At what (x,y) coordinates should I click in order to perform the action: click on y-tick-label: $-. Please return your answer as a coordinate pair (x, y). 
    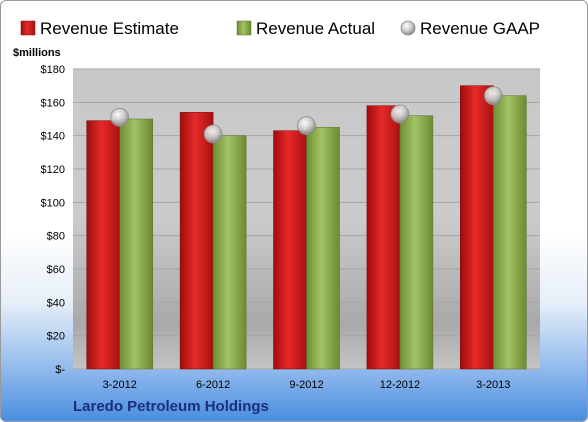
    Looking at the image, I should click on (60, 370).